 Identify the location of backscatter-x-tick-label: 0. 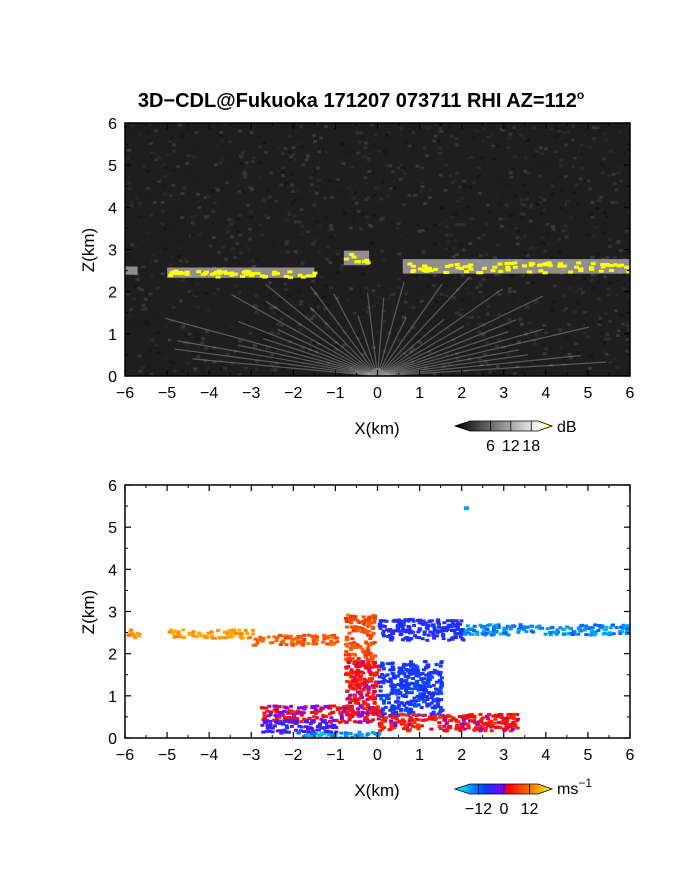
(377, 393).